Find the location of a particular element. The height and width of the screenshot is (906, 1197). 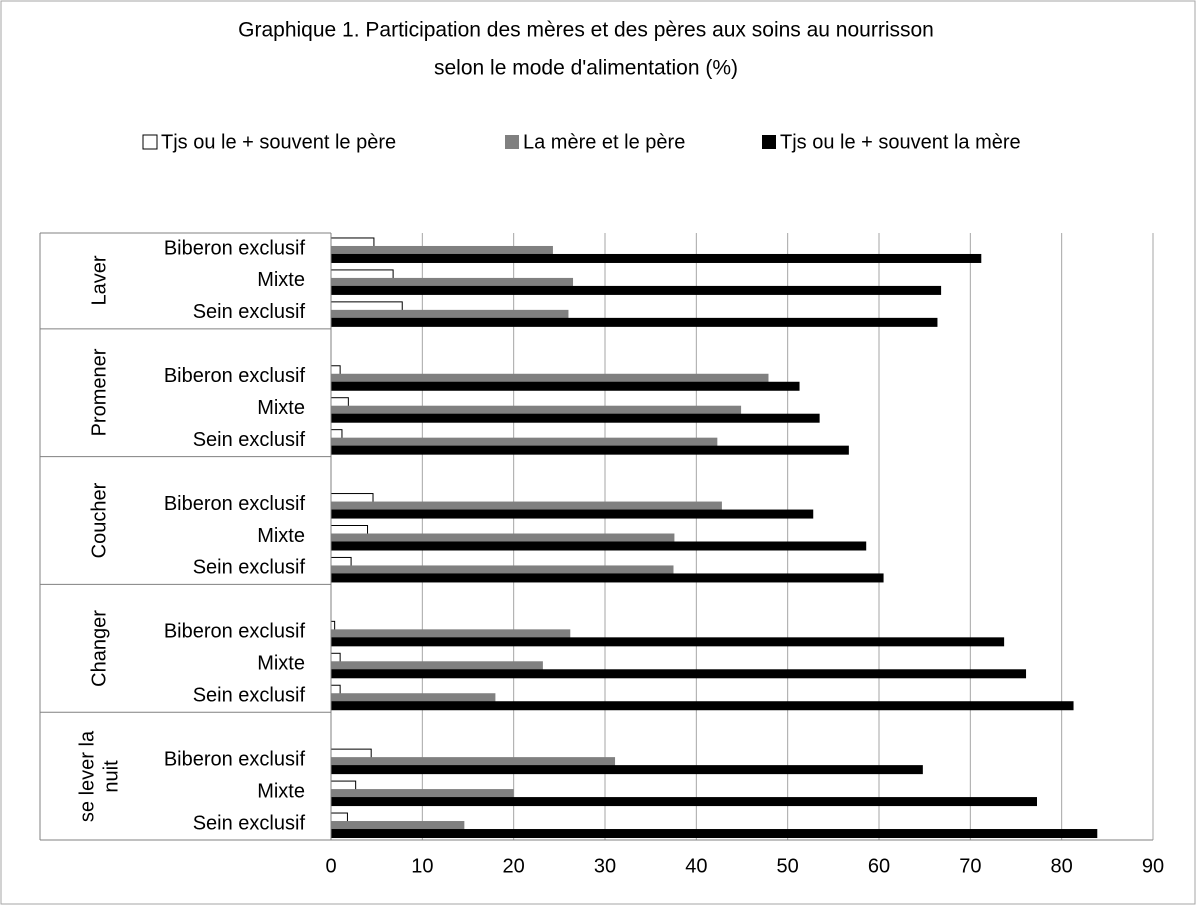

x-tick-label: 70 is located at coordinates (970, 866).